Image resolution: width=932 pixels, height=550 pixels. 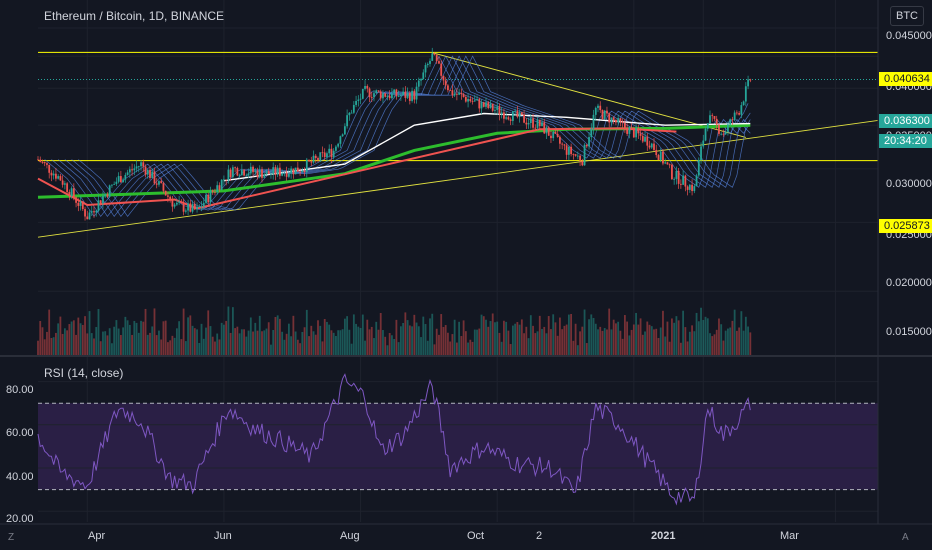 What do you see at coordinates (905, 537) in the screenshot?
I see `auto-scale-icon: A` at bounding box center [905, 537].